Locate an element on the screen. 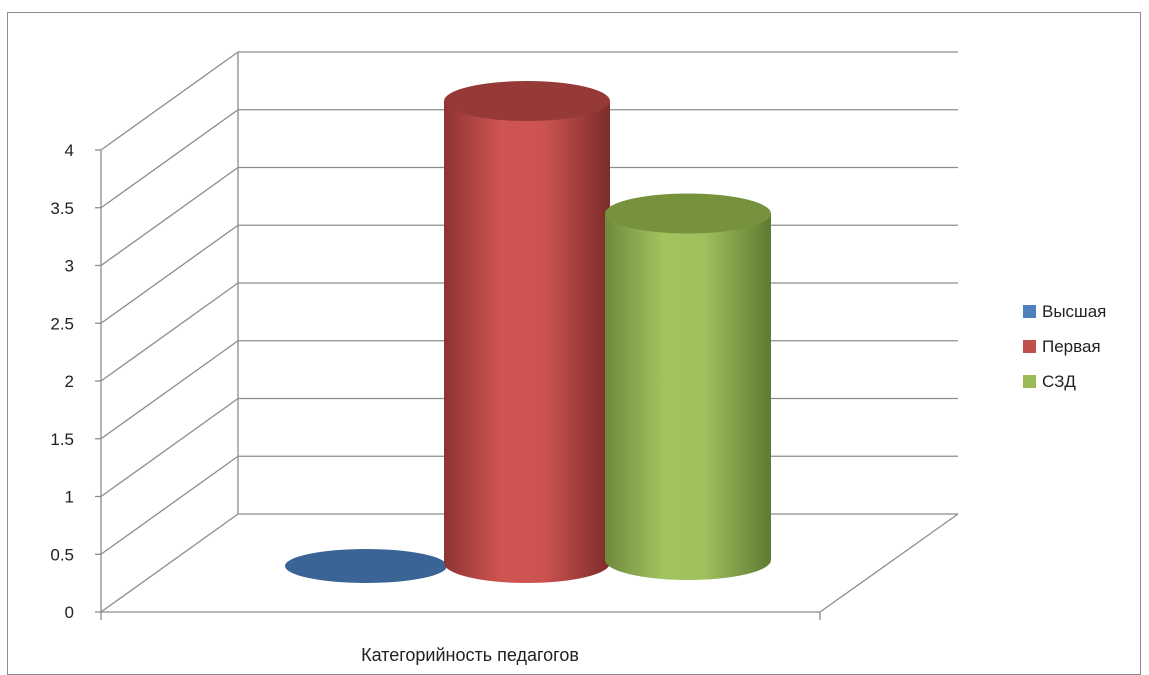 Image resolution: width=1149 pixels, height=675 pixels. legend: Высшая Первая СЗД is located at coordinates (1064, 346).